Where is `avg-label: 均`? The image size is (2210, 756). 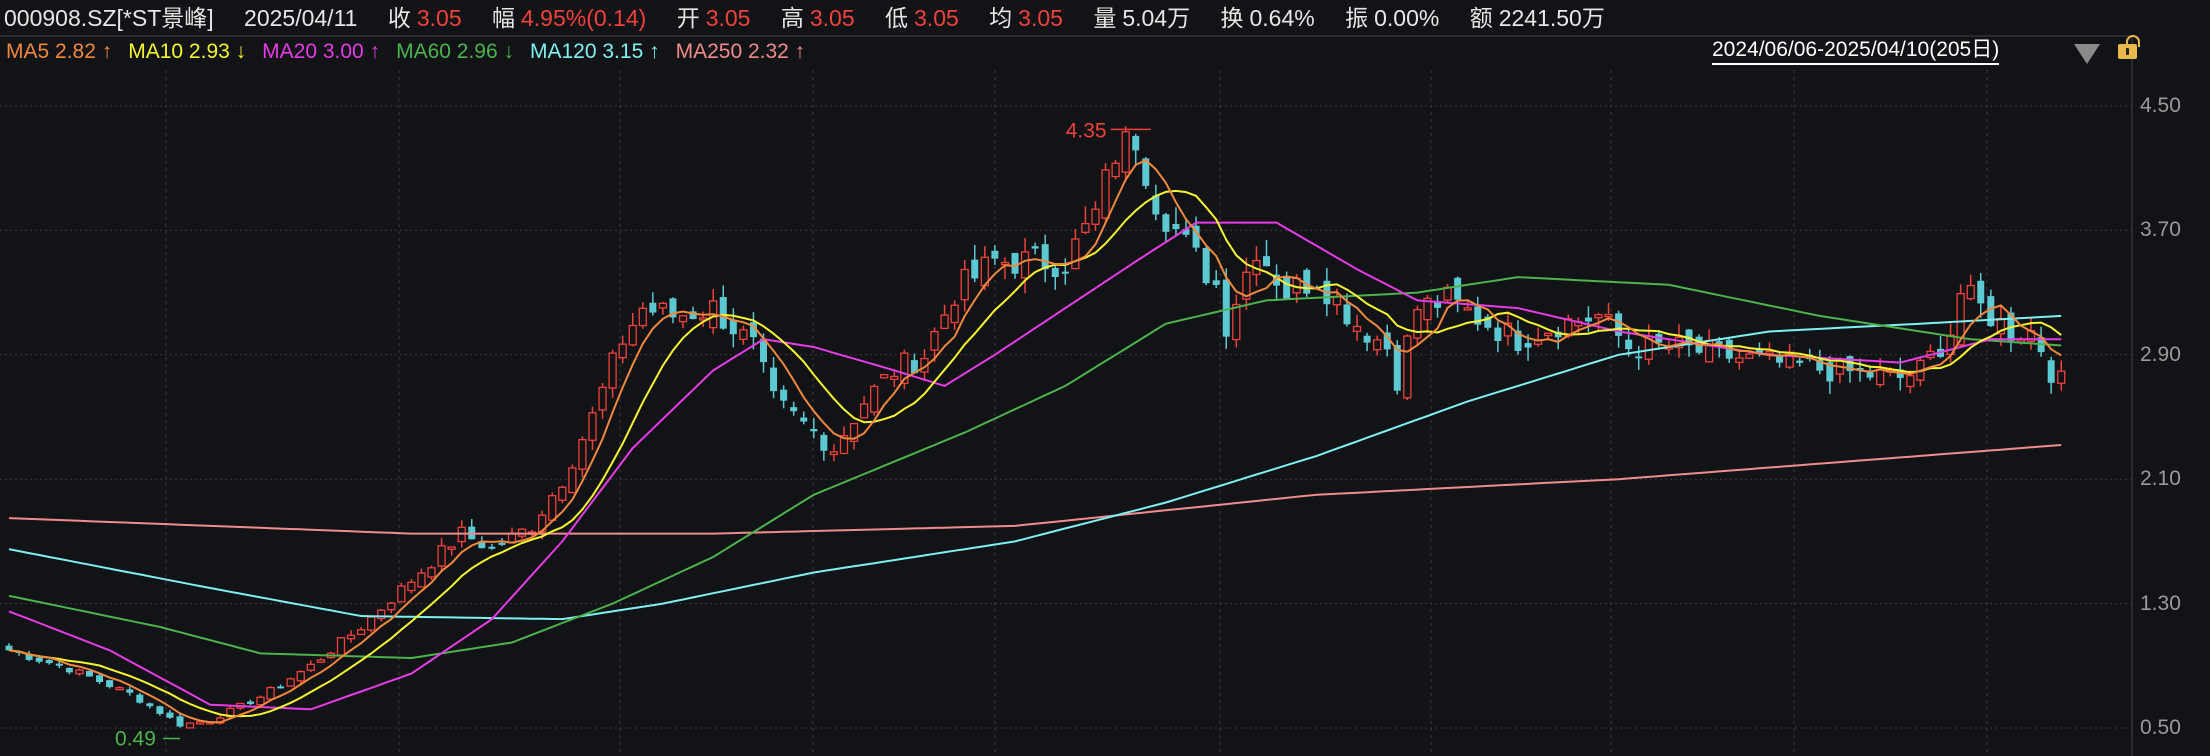
avg-label: 均 is located at coordinates (1001, 18).